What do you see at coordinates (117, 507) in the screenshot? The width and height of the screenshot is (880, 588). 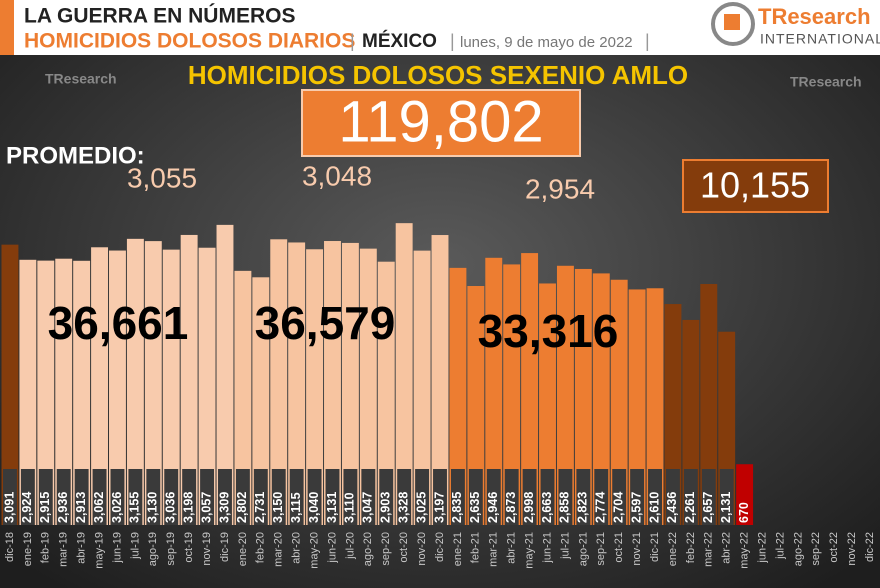 I see `value-label: 3,026` at bounding box center [117, 507].